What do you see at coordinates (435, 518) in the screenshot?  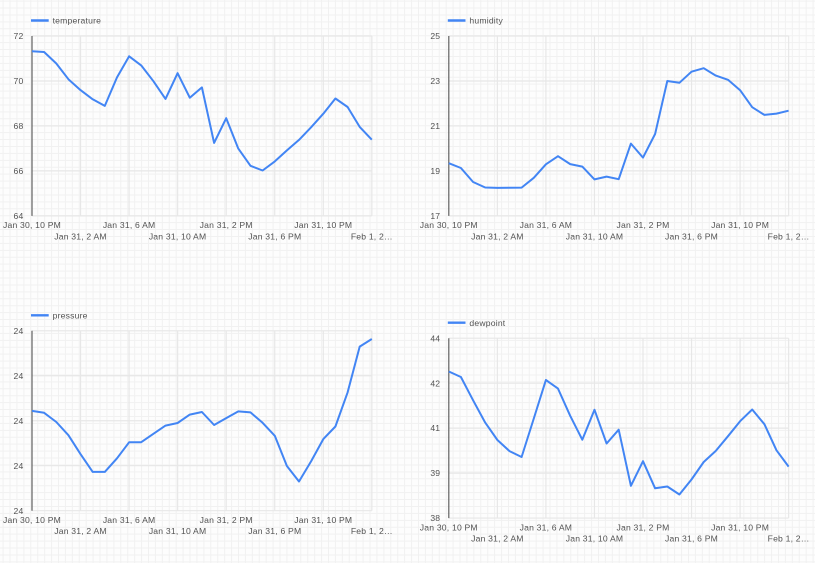 I see `svg-text: 38` at bounding box center [435, 518].